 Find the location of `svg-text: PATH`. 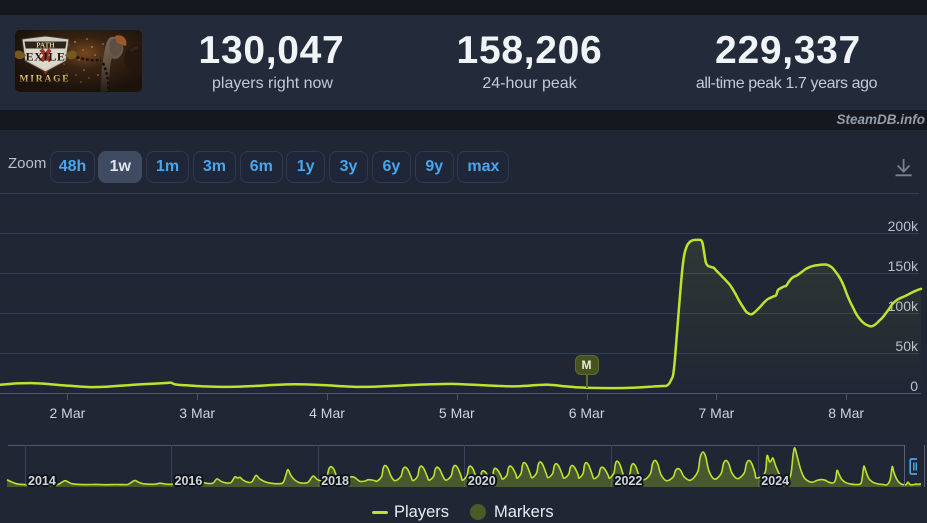

svg-text: PATH is located at coordinates (45, 46).